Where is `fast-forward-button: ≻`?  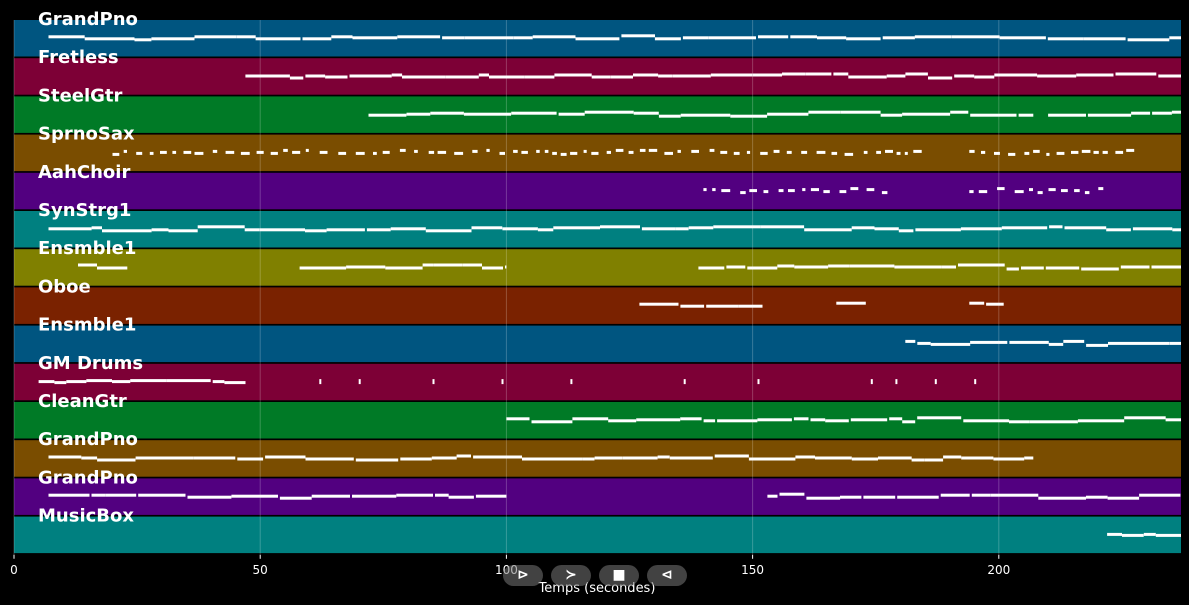 fast-forward-button: ≻ is located at coordinates (571, 575).